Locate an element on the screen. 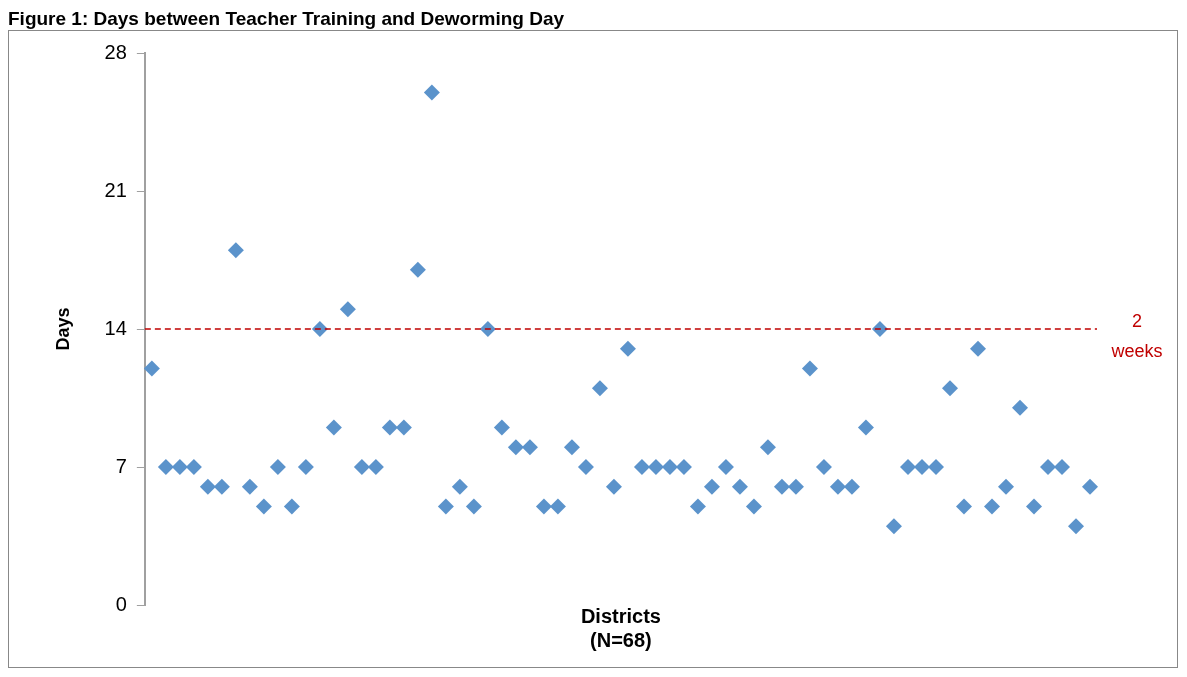  y-tick-label: 0 is located at coordinates (121, 603).